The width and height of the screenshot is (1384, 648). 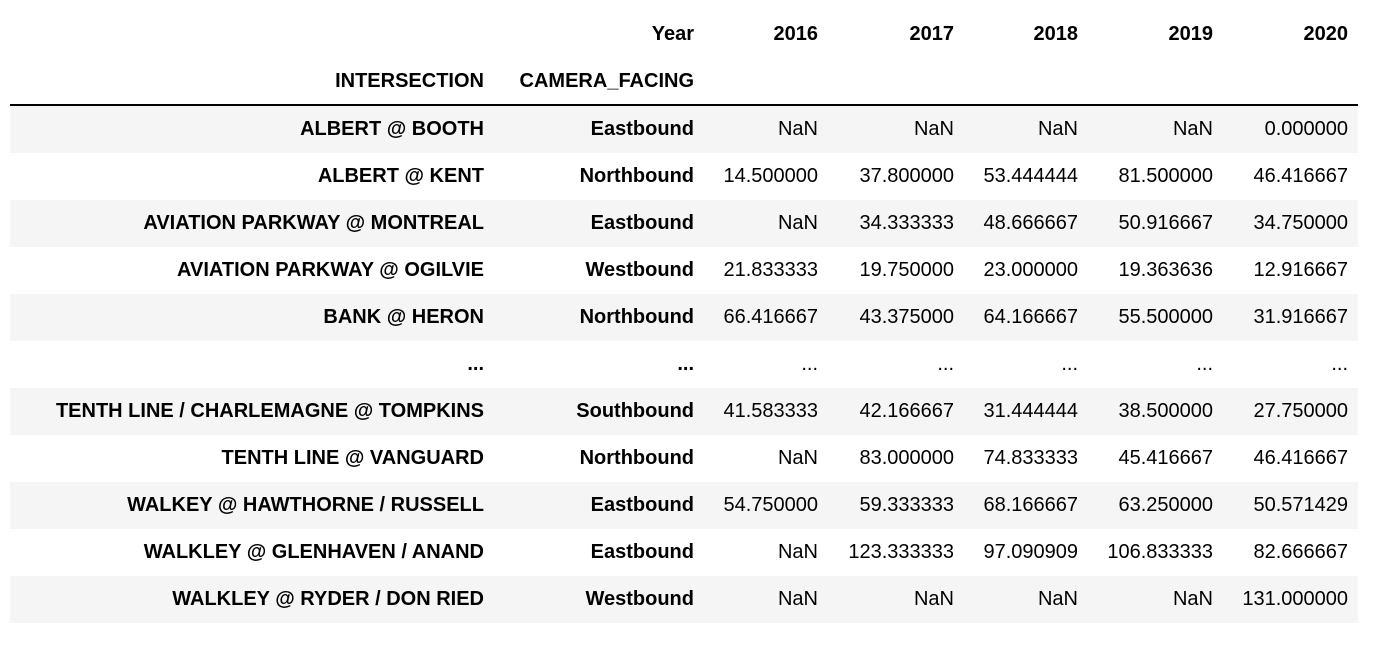 I want to click on cell-2016: 21.833333, so click(x=766, y=270).